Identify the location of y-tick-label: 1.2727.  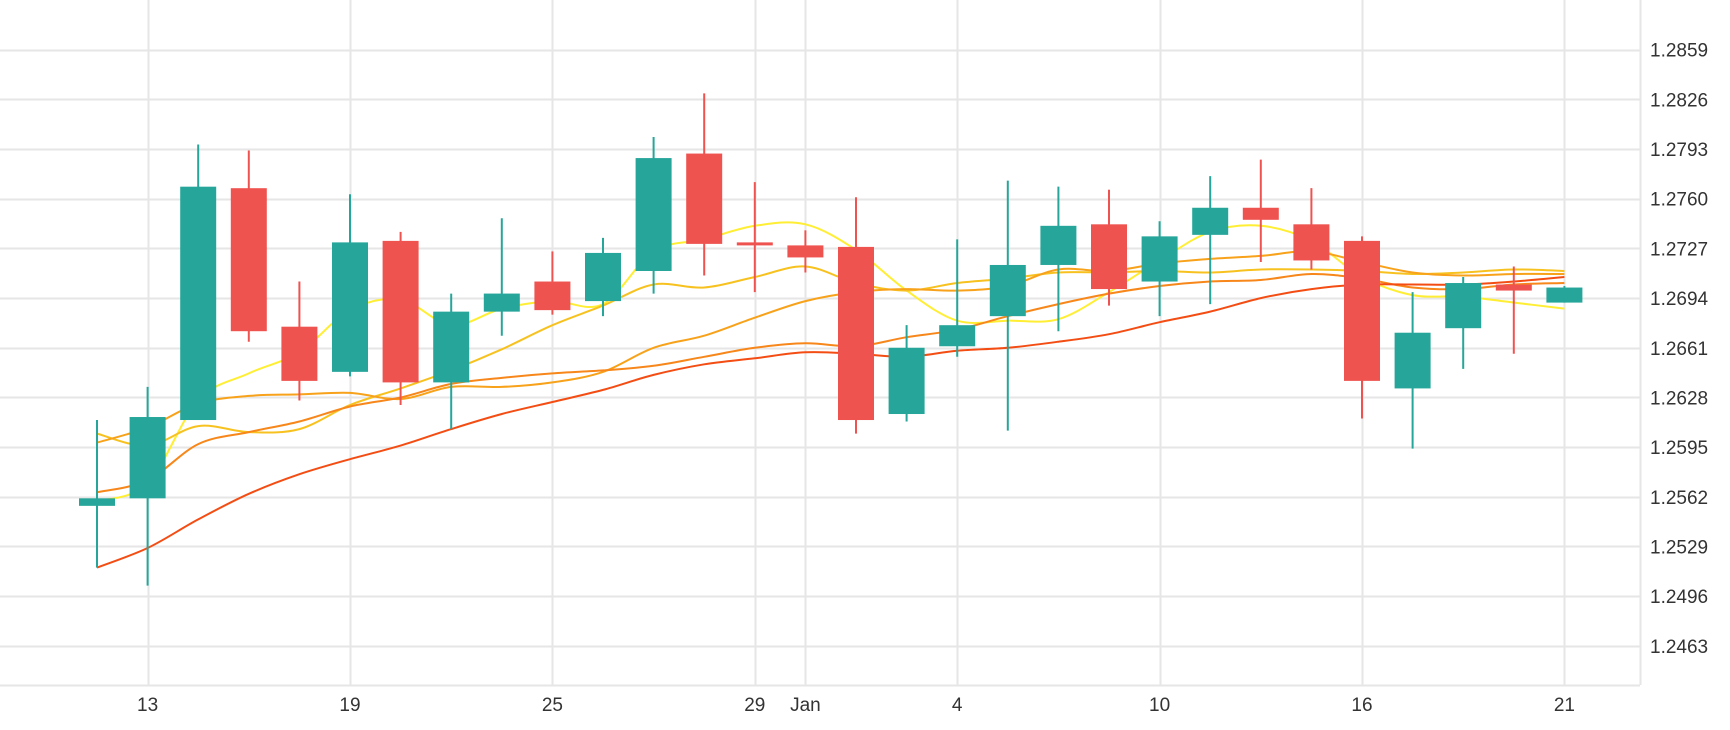
(1679, 249).